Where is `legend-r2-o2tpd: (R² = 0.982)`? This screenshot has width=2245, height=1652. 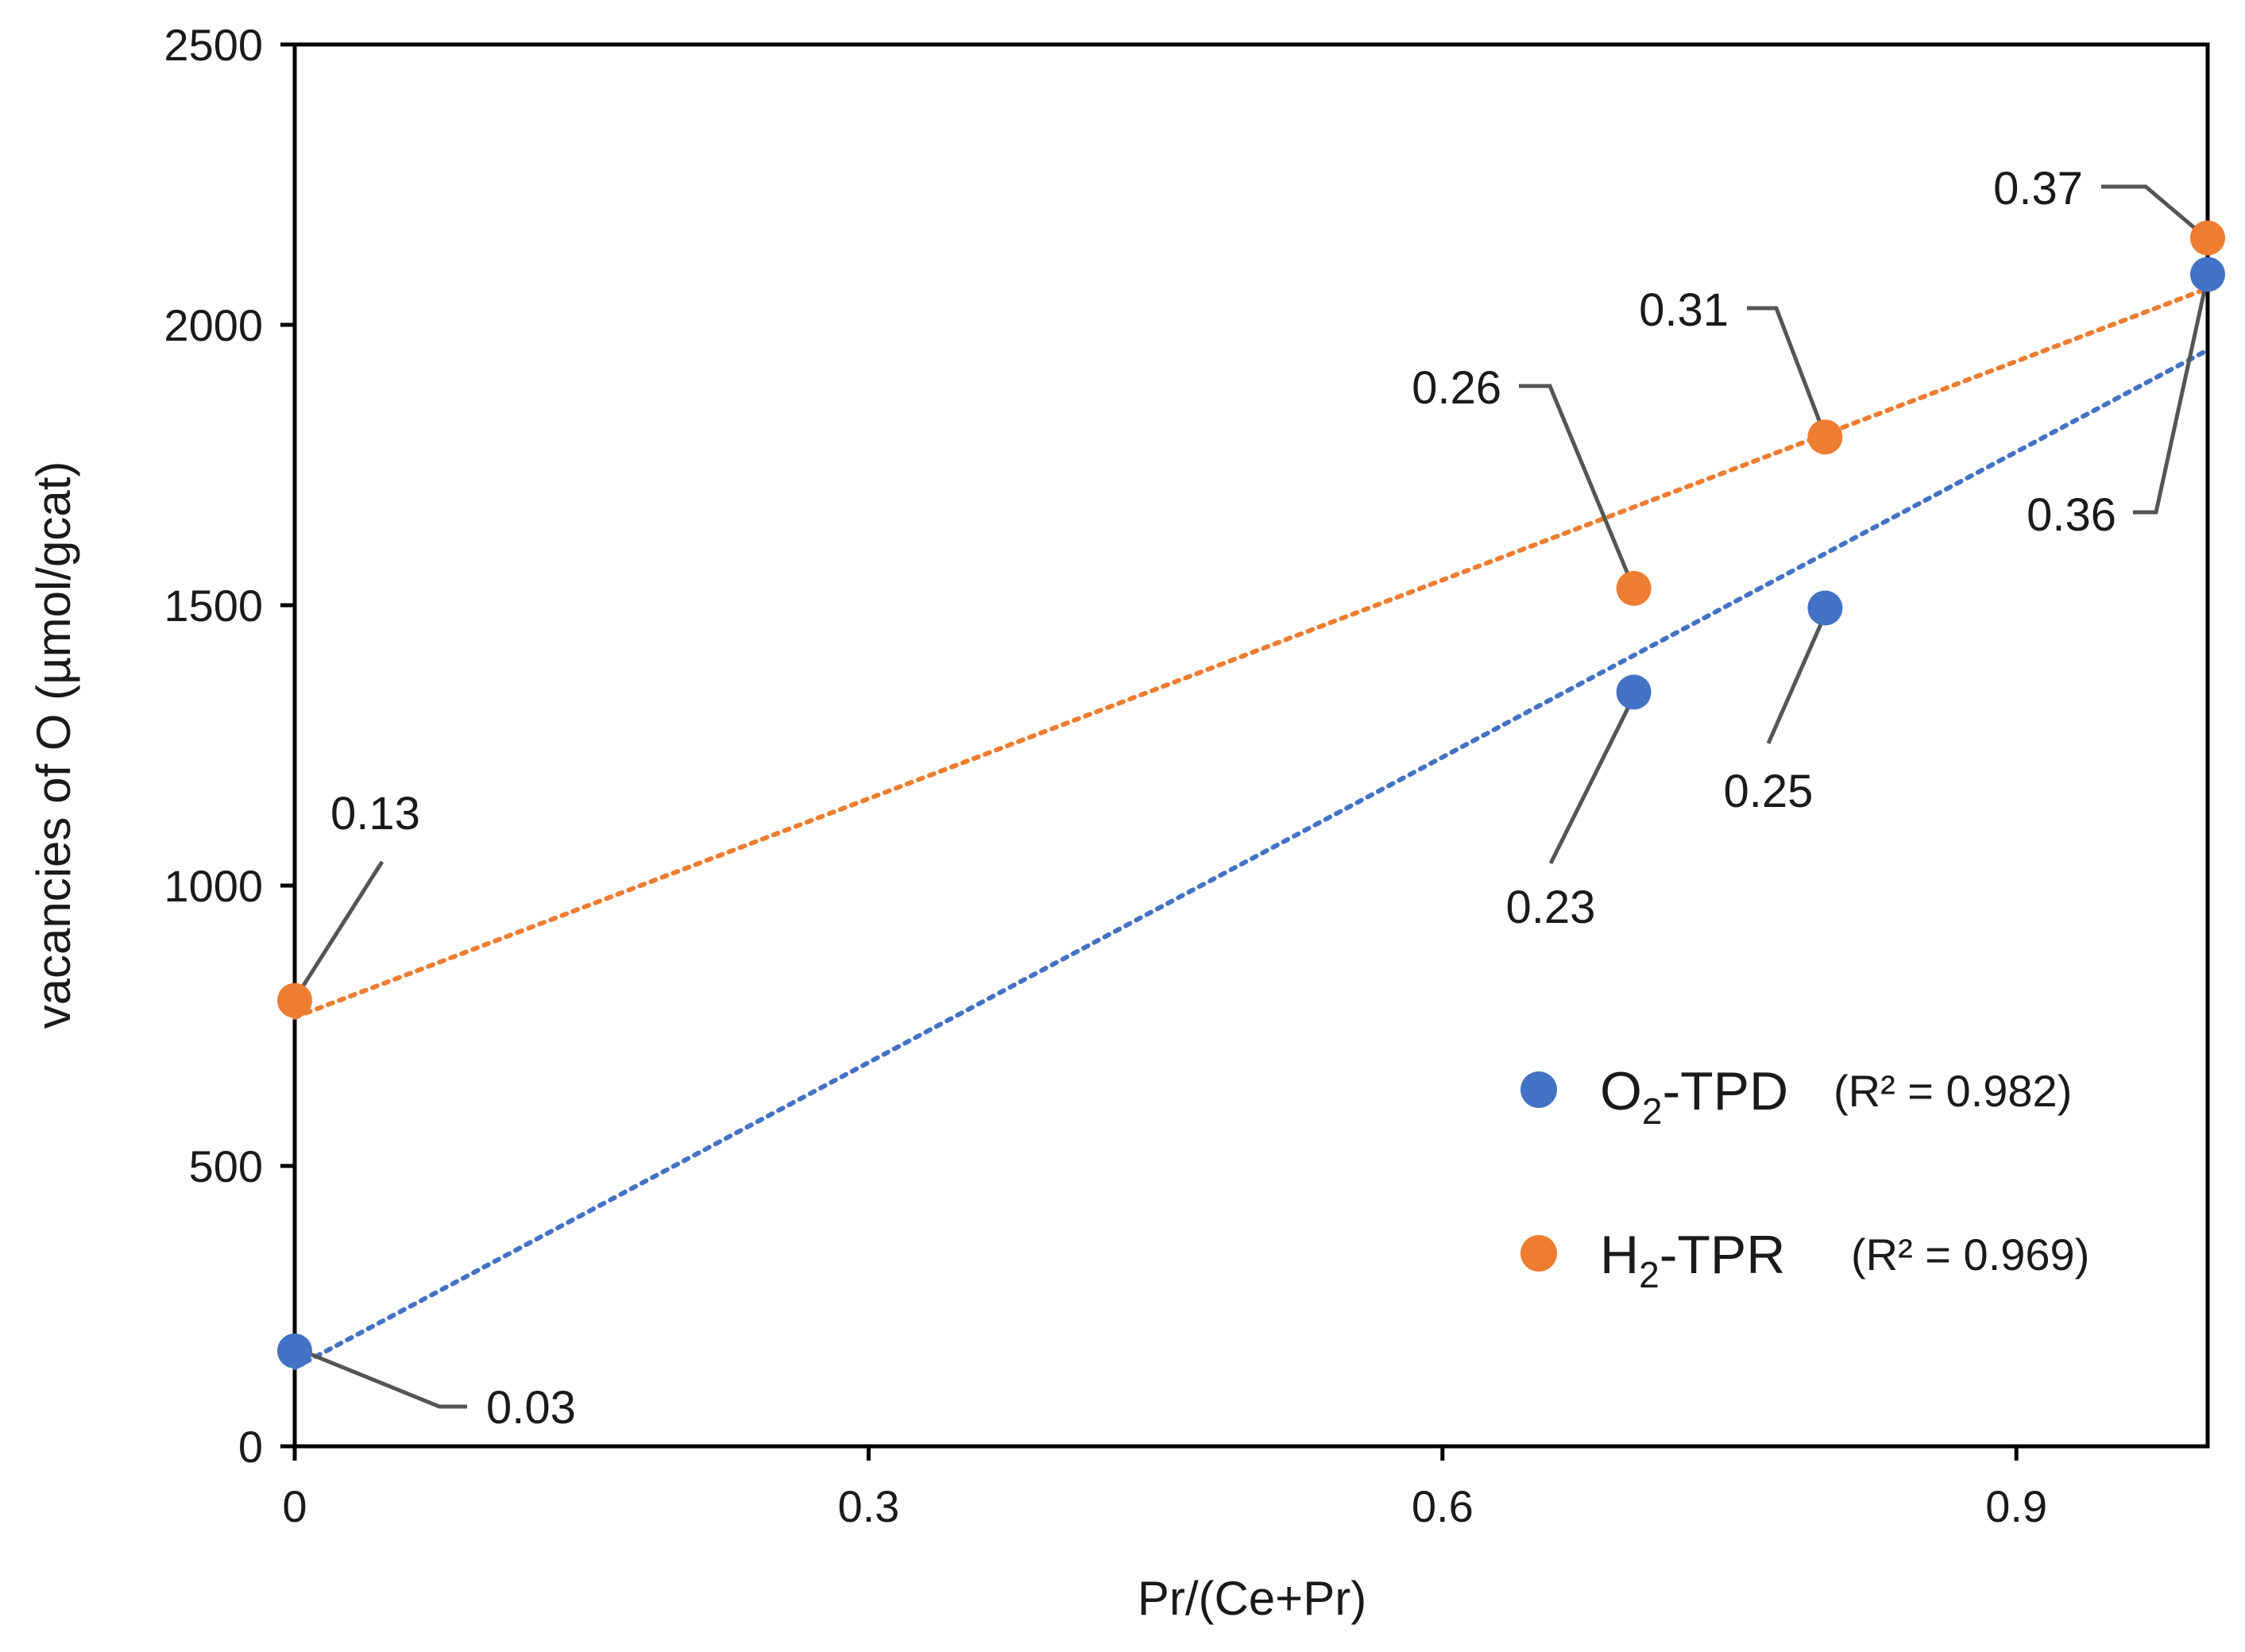
legend-r2-o2tpd: (R² = 0.982) is located at coordinates (1952, 1091).